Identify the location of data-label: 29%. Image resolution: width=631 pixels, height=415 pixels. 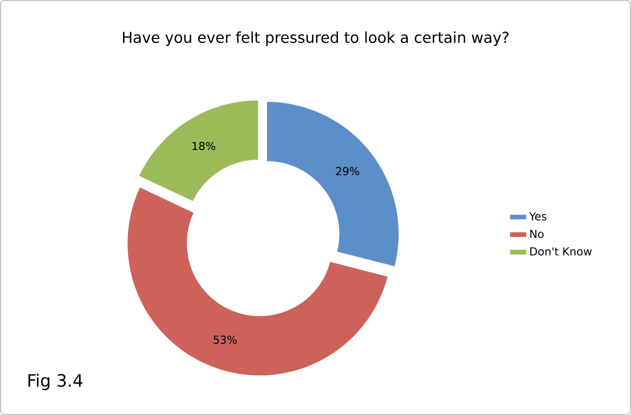
(348, 171).